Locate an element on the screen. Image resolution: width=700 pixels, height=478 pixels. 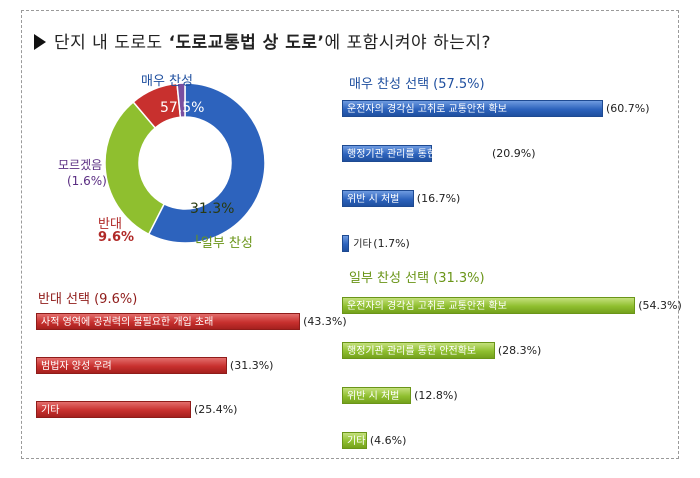
partly-agree-bar-label-1: 운전자의 경각심 고취로 교통안전 확보 is located at coordinates (427, 306).